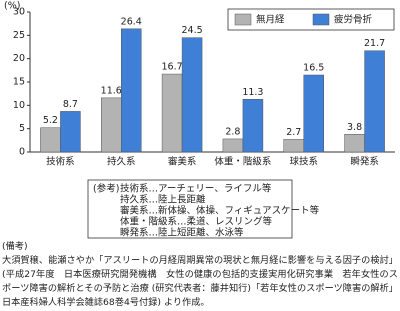 Image resolution: width=400 pixels, height=311 pixels. I want to click on y-tick-label: 25, so click(19, 35).